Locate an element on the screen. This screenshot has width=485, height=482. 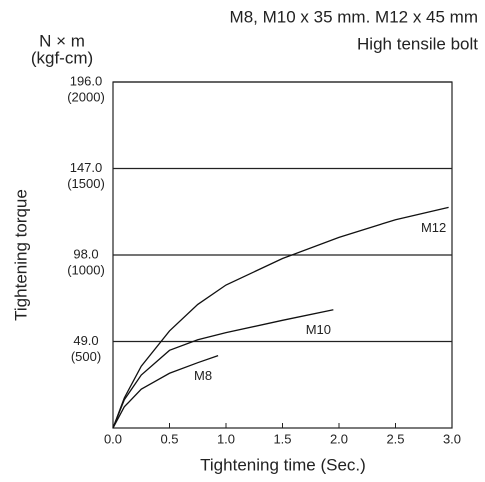
y-tick-label: 98.0 is located at coordinates (85, 253).